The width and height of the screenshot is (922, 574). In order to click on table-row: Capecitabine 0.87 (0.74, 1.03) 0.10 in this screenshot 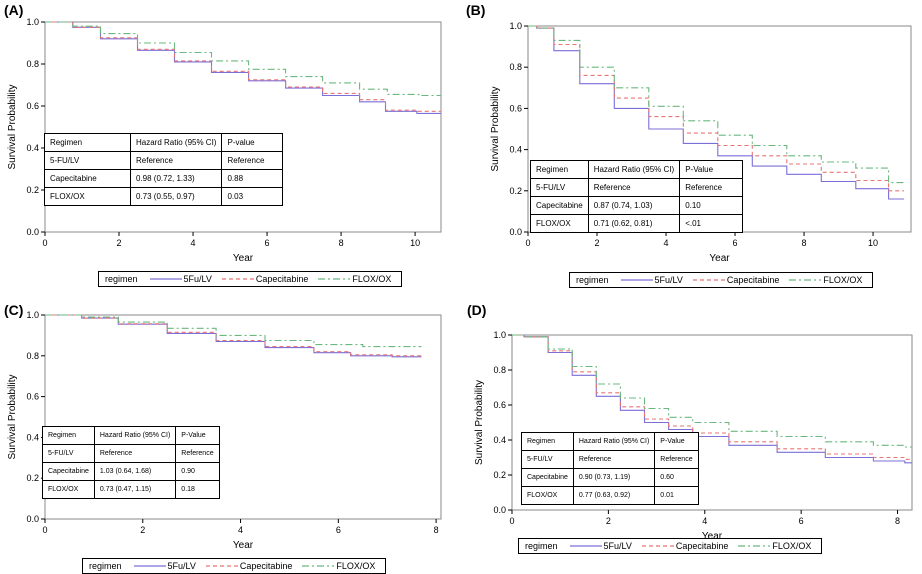, I will do `click(637, 205)`.